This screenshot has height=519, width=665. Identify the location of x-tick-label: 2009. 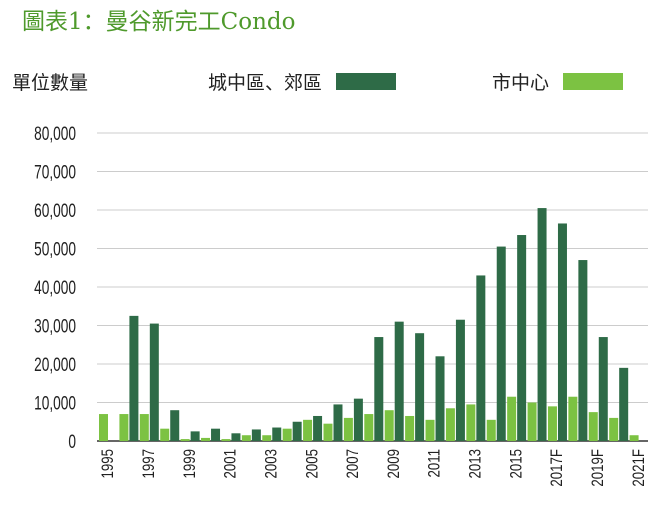
(393, 463).